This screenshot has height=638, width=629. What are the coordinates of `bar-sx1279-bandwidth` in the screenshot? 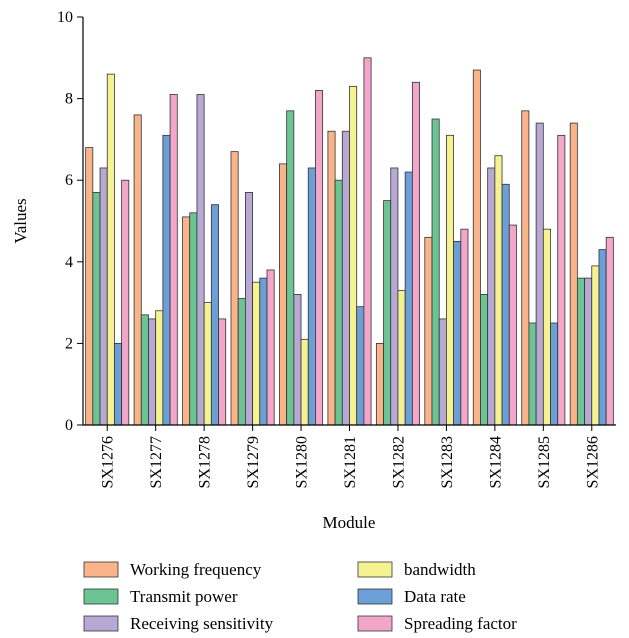 It's located at (256, 353).